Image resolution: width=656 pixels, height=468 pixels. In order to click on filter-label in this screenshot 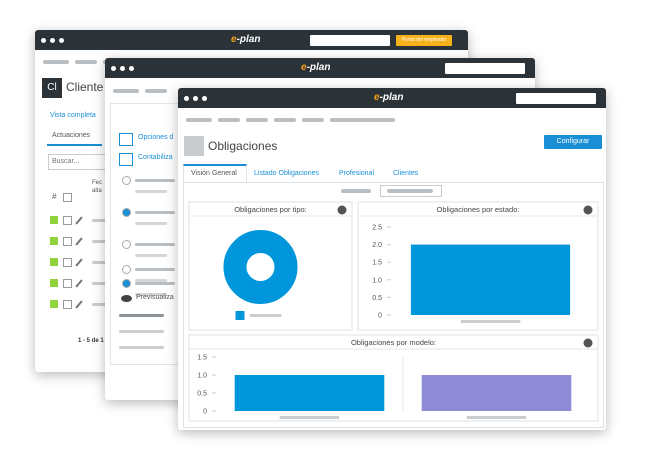, I will do `click(356, 191)`.